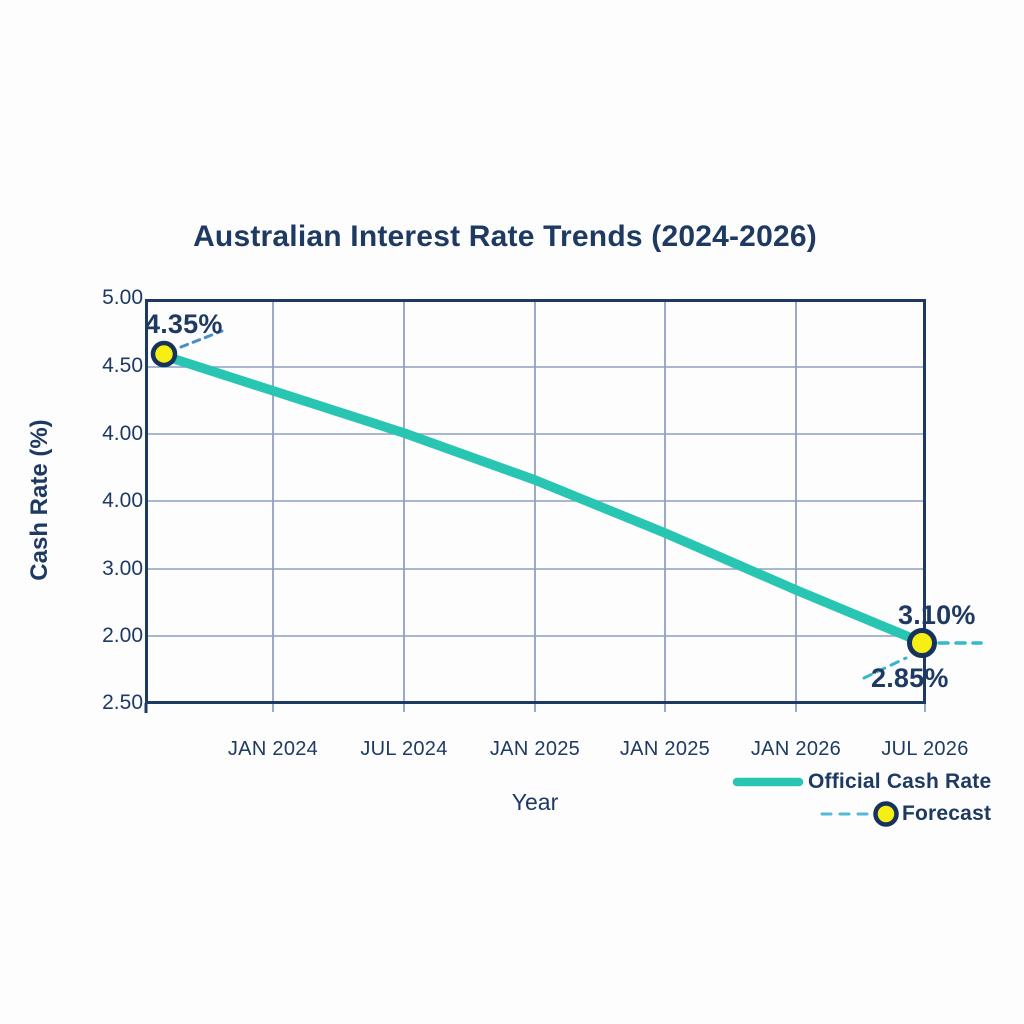  I want to click on x-tick-label: JAN 2026, so click(796, 749).